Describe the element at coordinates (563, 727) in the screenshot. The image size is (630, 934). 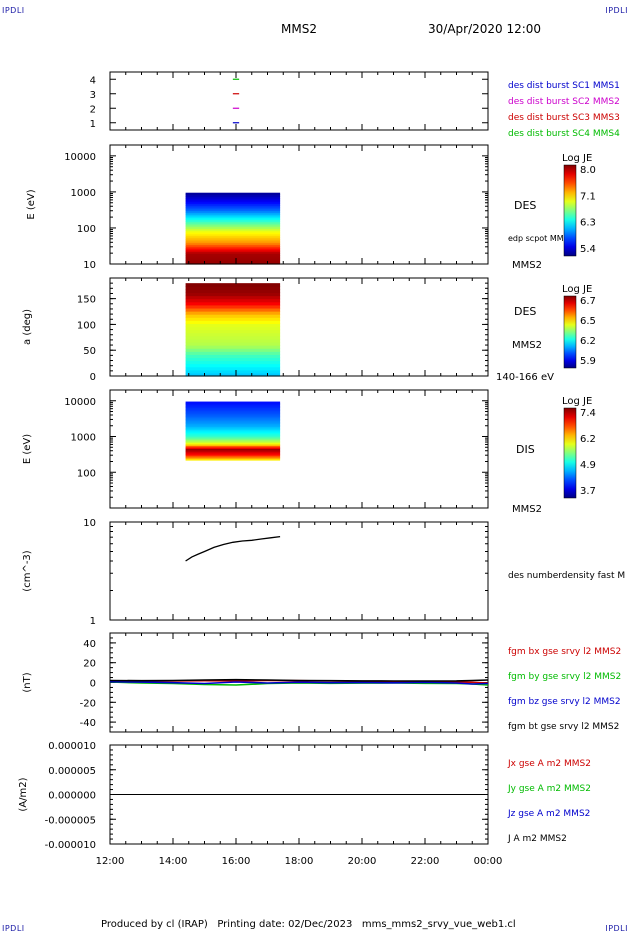
I see `bfield-legend-entry: fgm bt gse srvy l2 MMS2` at that location.